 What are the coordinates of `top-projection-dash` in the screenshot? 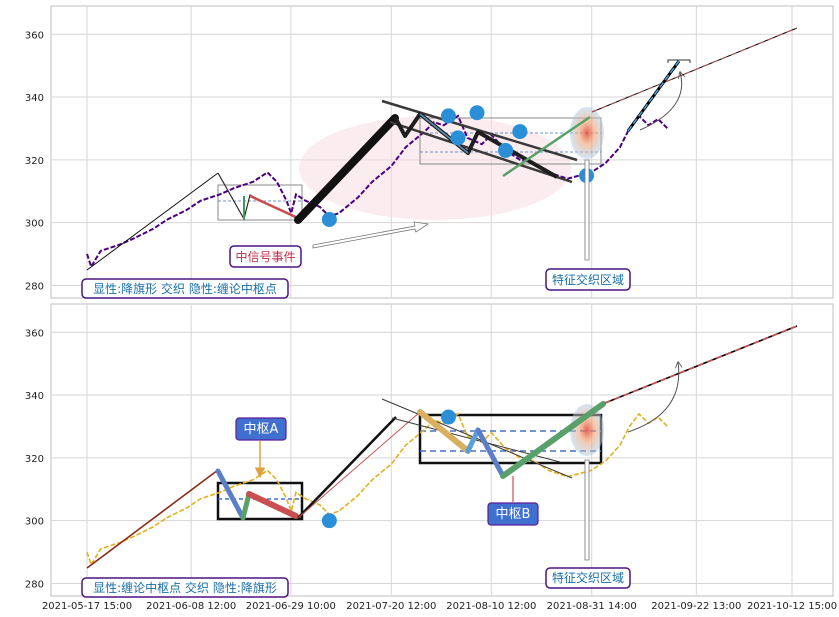 It's located at (653, 96).